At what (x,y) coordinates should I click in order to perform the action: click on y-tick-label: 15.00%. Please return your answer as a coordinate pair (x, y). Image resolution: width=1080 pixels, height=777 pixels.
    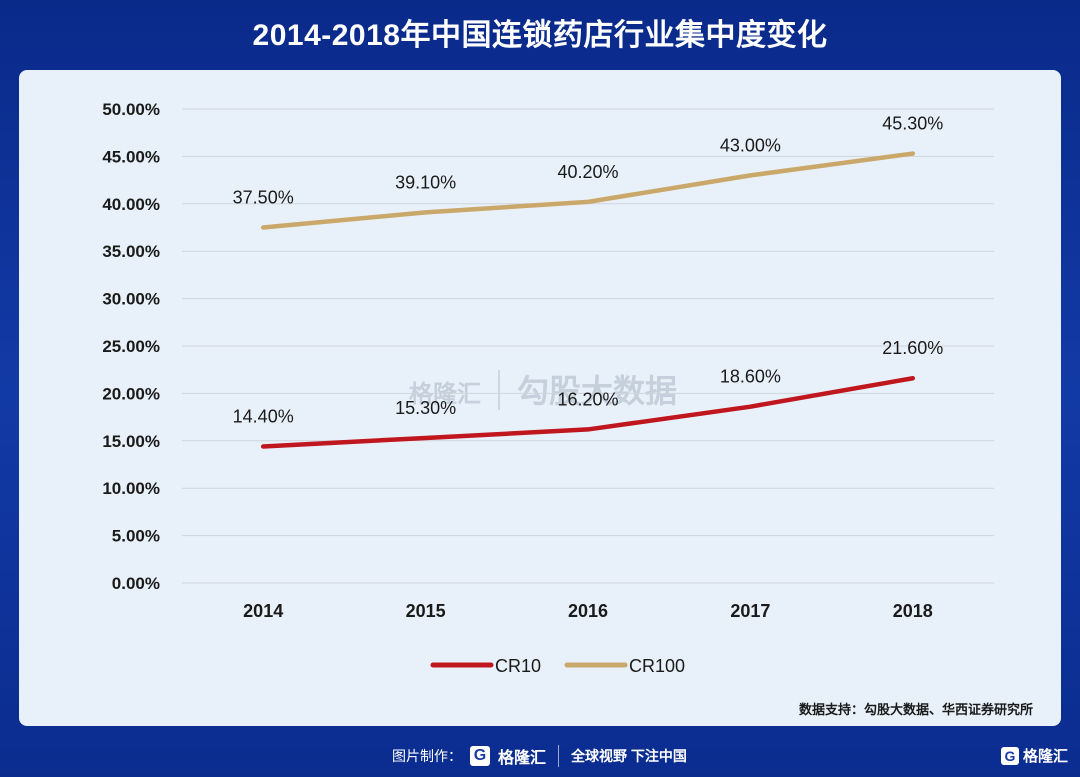
    Looking at the image, I should click on (131, 441).